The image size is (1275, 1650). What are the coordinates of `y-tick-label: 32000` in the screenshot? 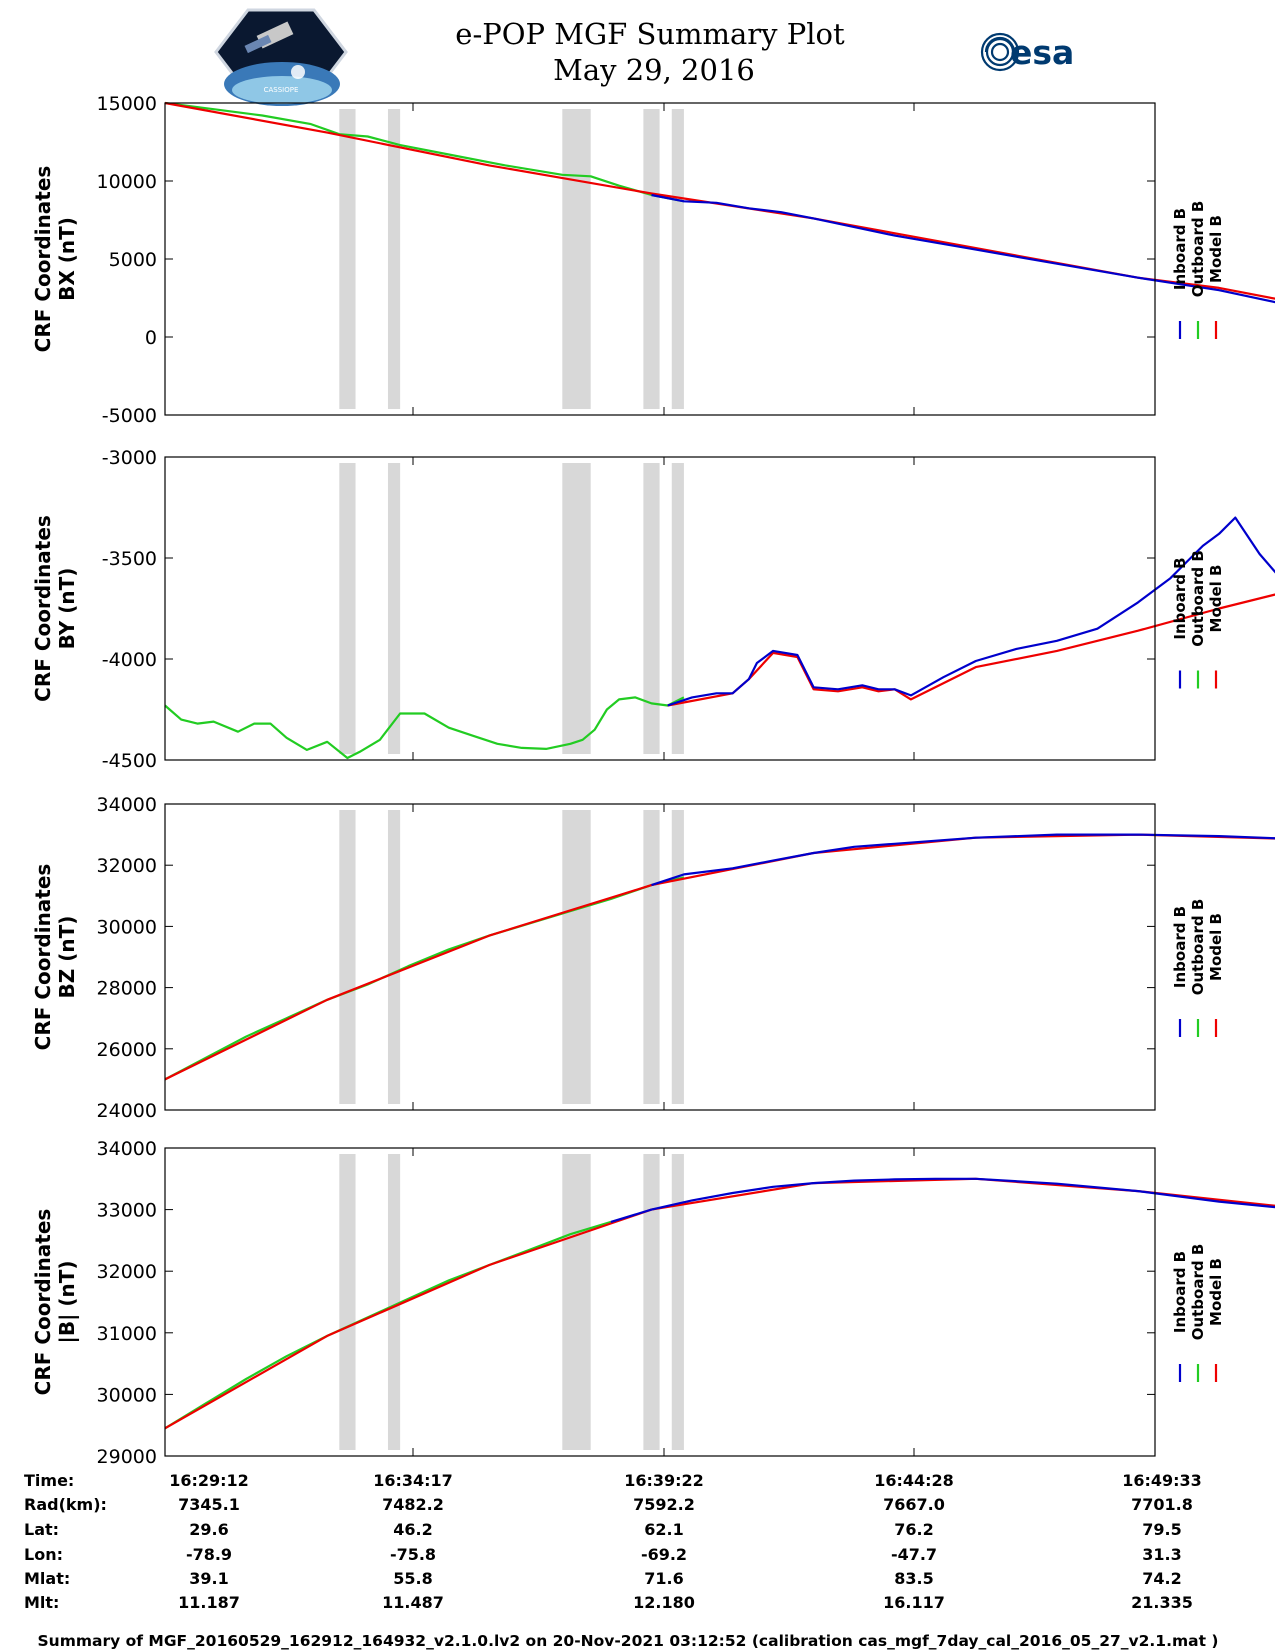 It's located at (127, 866).